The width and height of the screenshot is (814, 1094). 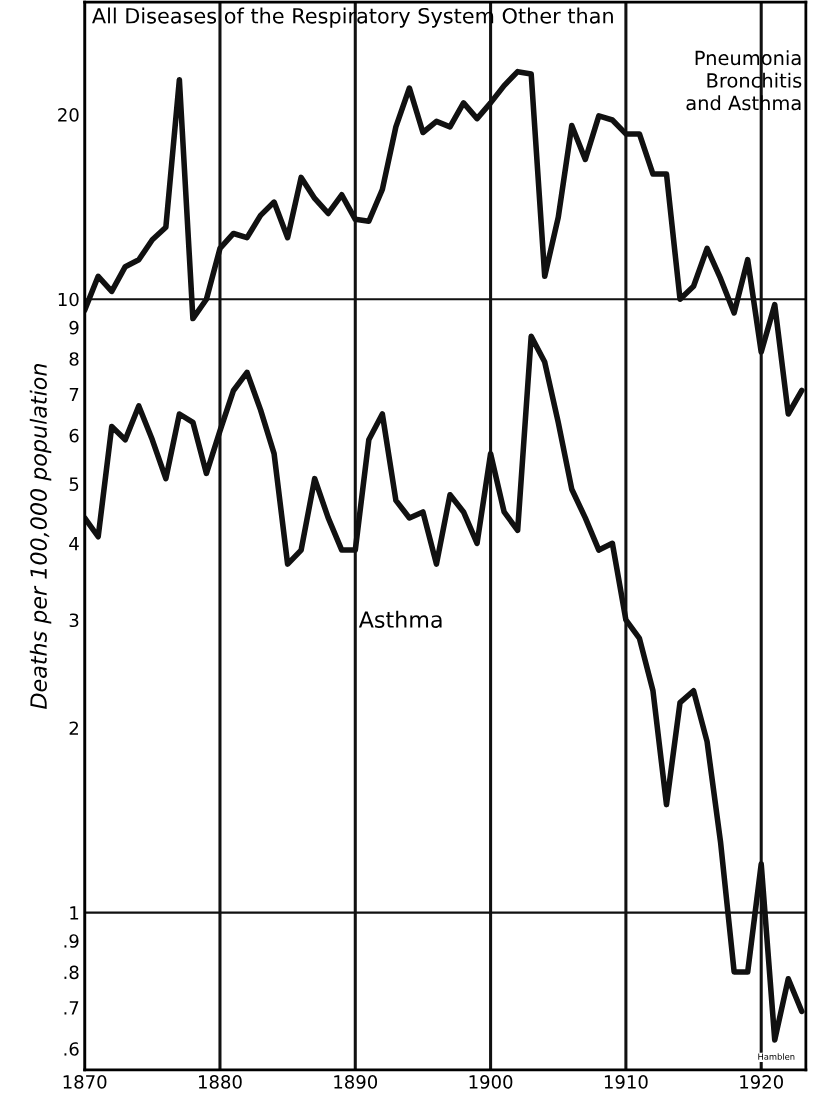 I want to click on y-tick-label: .6, so click(x=71, y=1049).